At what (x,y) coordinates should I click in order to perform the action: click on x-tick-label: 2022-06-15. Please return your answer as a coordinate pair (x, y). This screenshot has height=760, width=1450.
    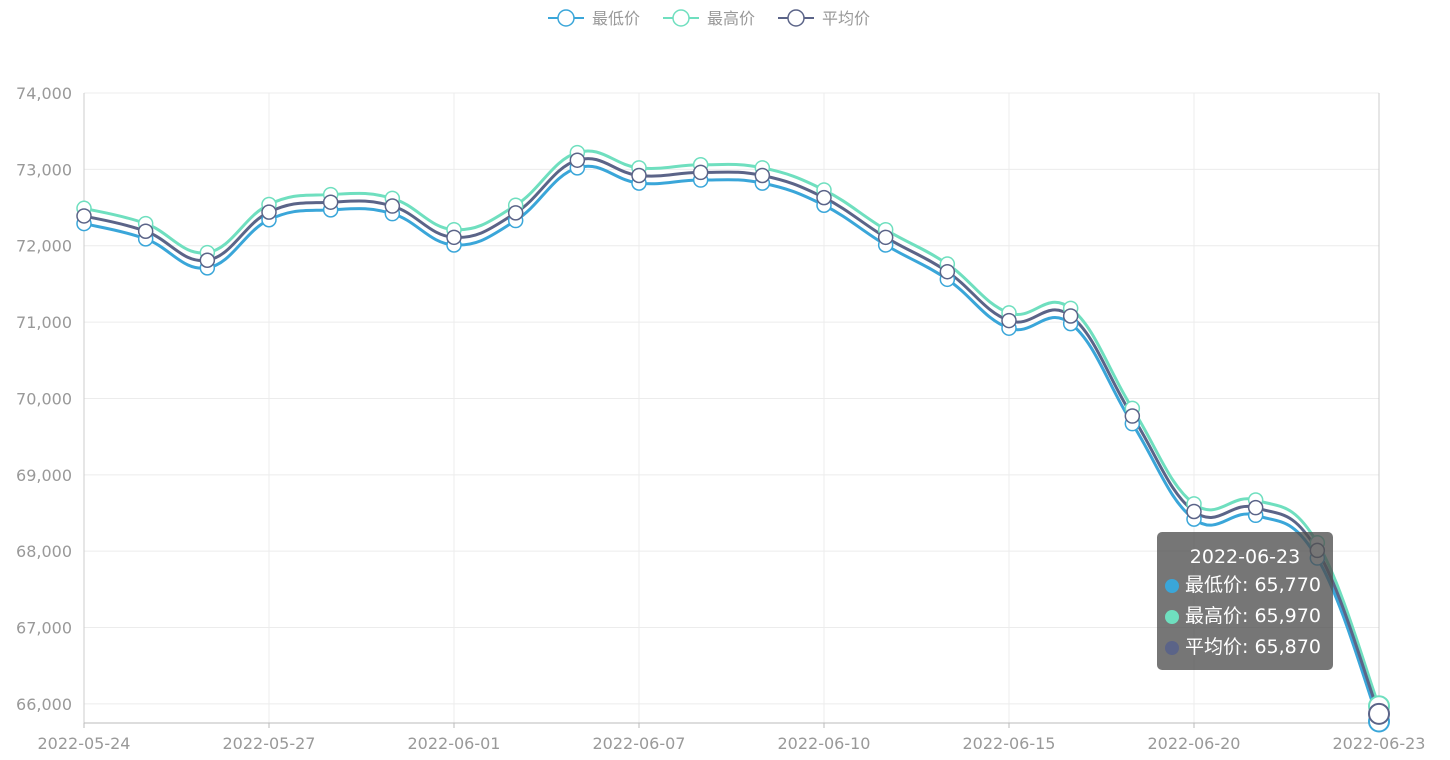
    Looking at the image, I should click on (1009, 743).